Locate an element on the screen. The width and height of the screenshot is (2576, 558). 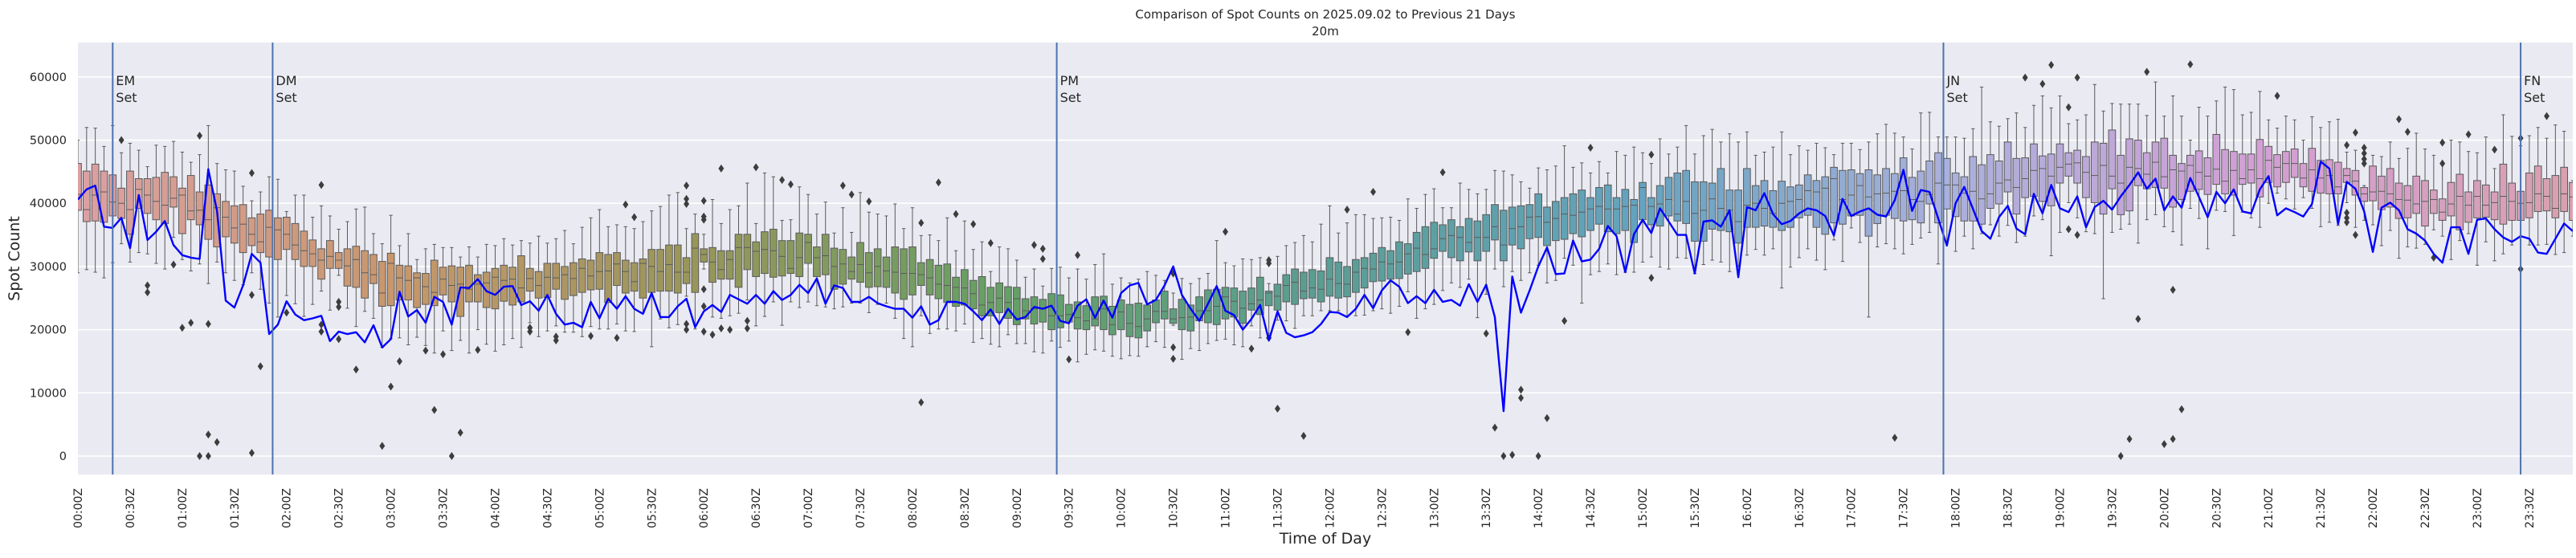
x-tick-label: 16:00Z is located at coordinates (1747, 508).